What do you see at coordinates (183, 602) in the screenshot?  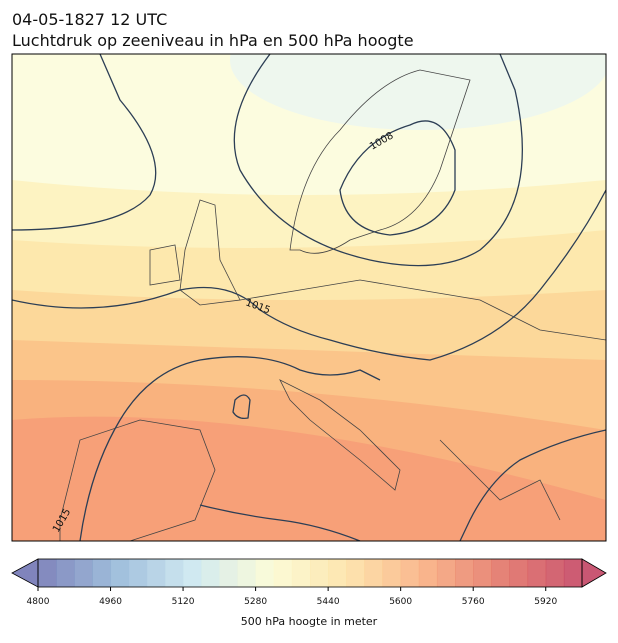 I see `colorbar-tick-label: 5120` at bounding box center [183, 602].